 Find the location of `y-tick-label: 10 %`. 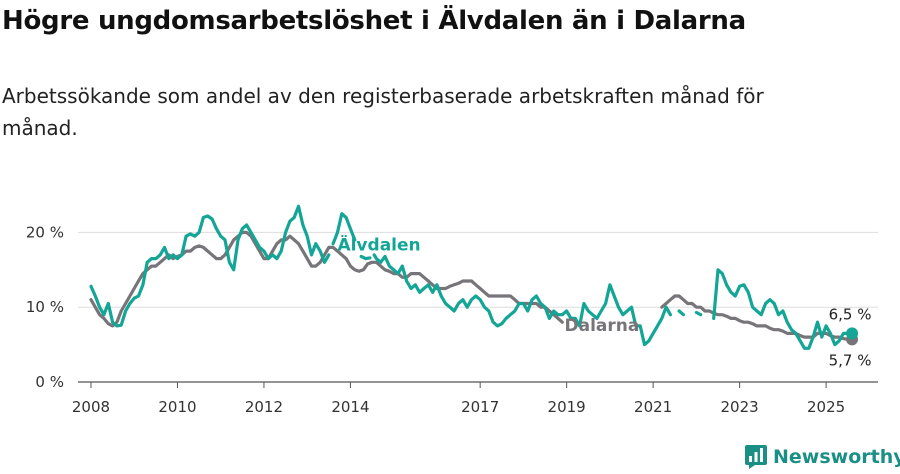

y-tick-label: 10 % is located at coordinates (45, 307).